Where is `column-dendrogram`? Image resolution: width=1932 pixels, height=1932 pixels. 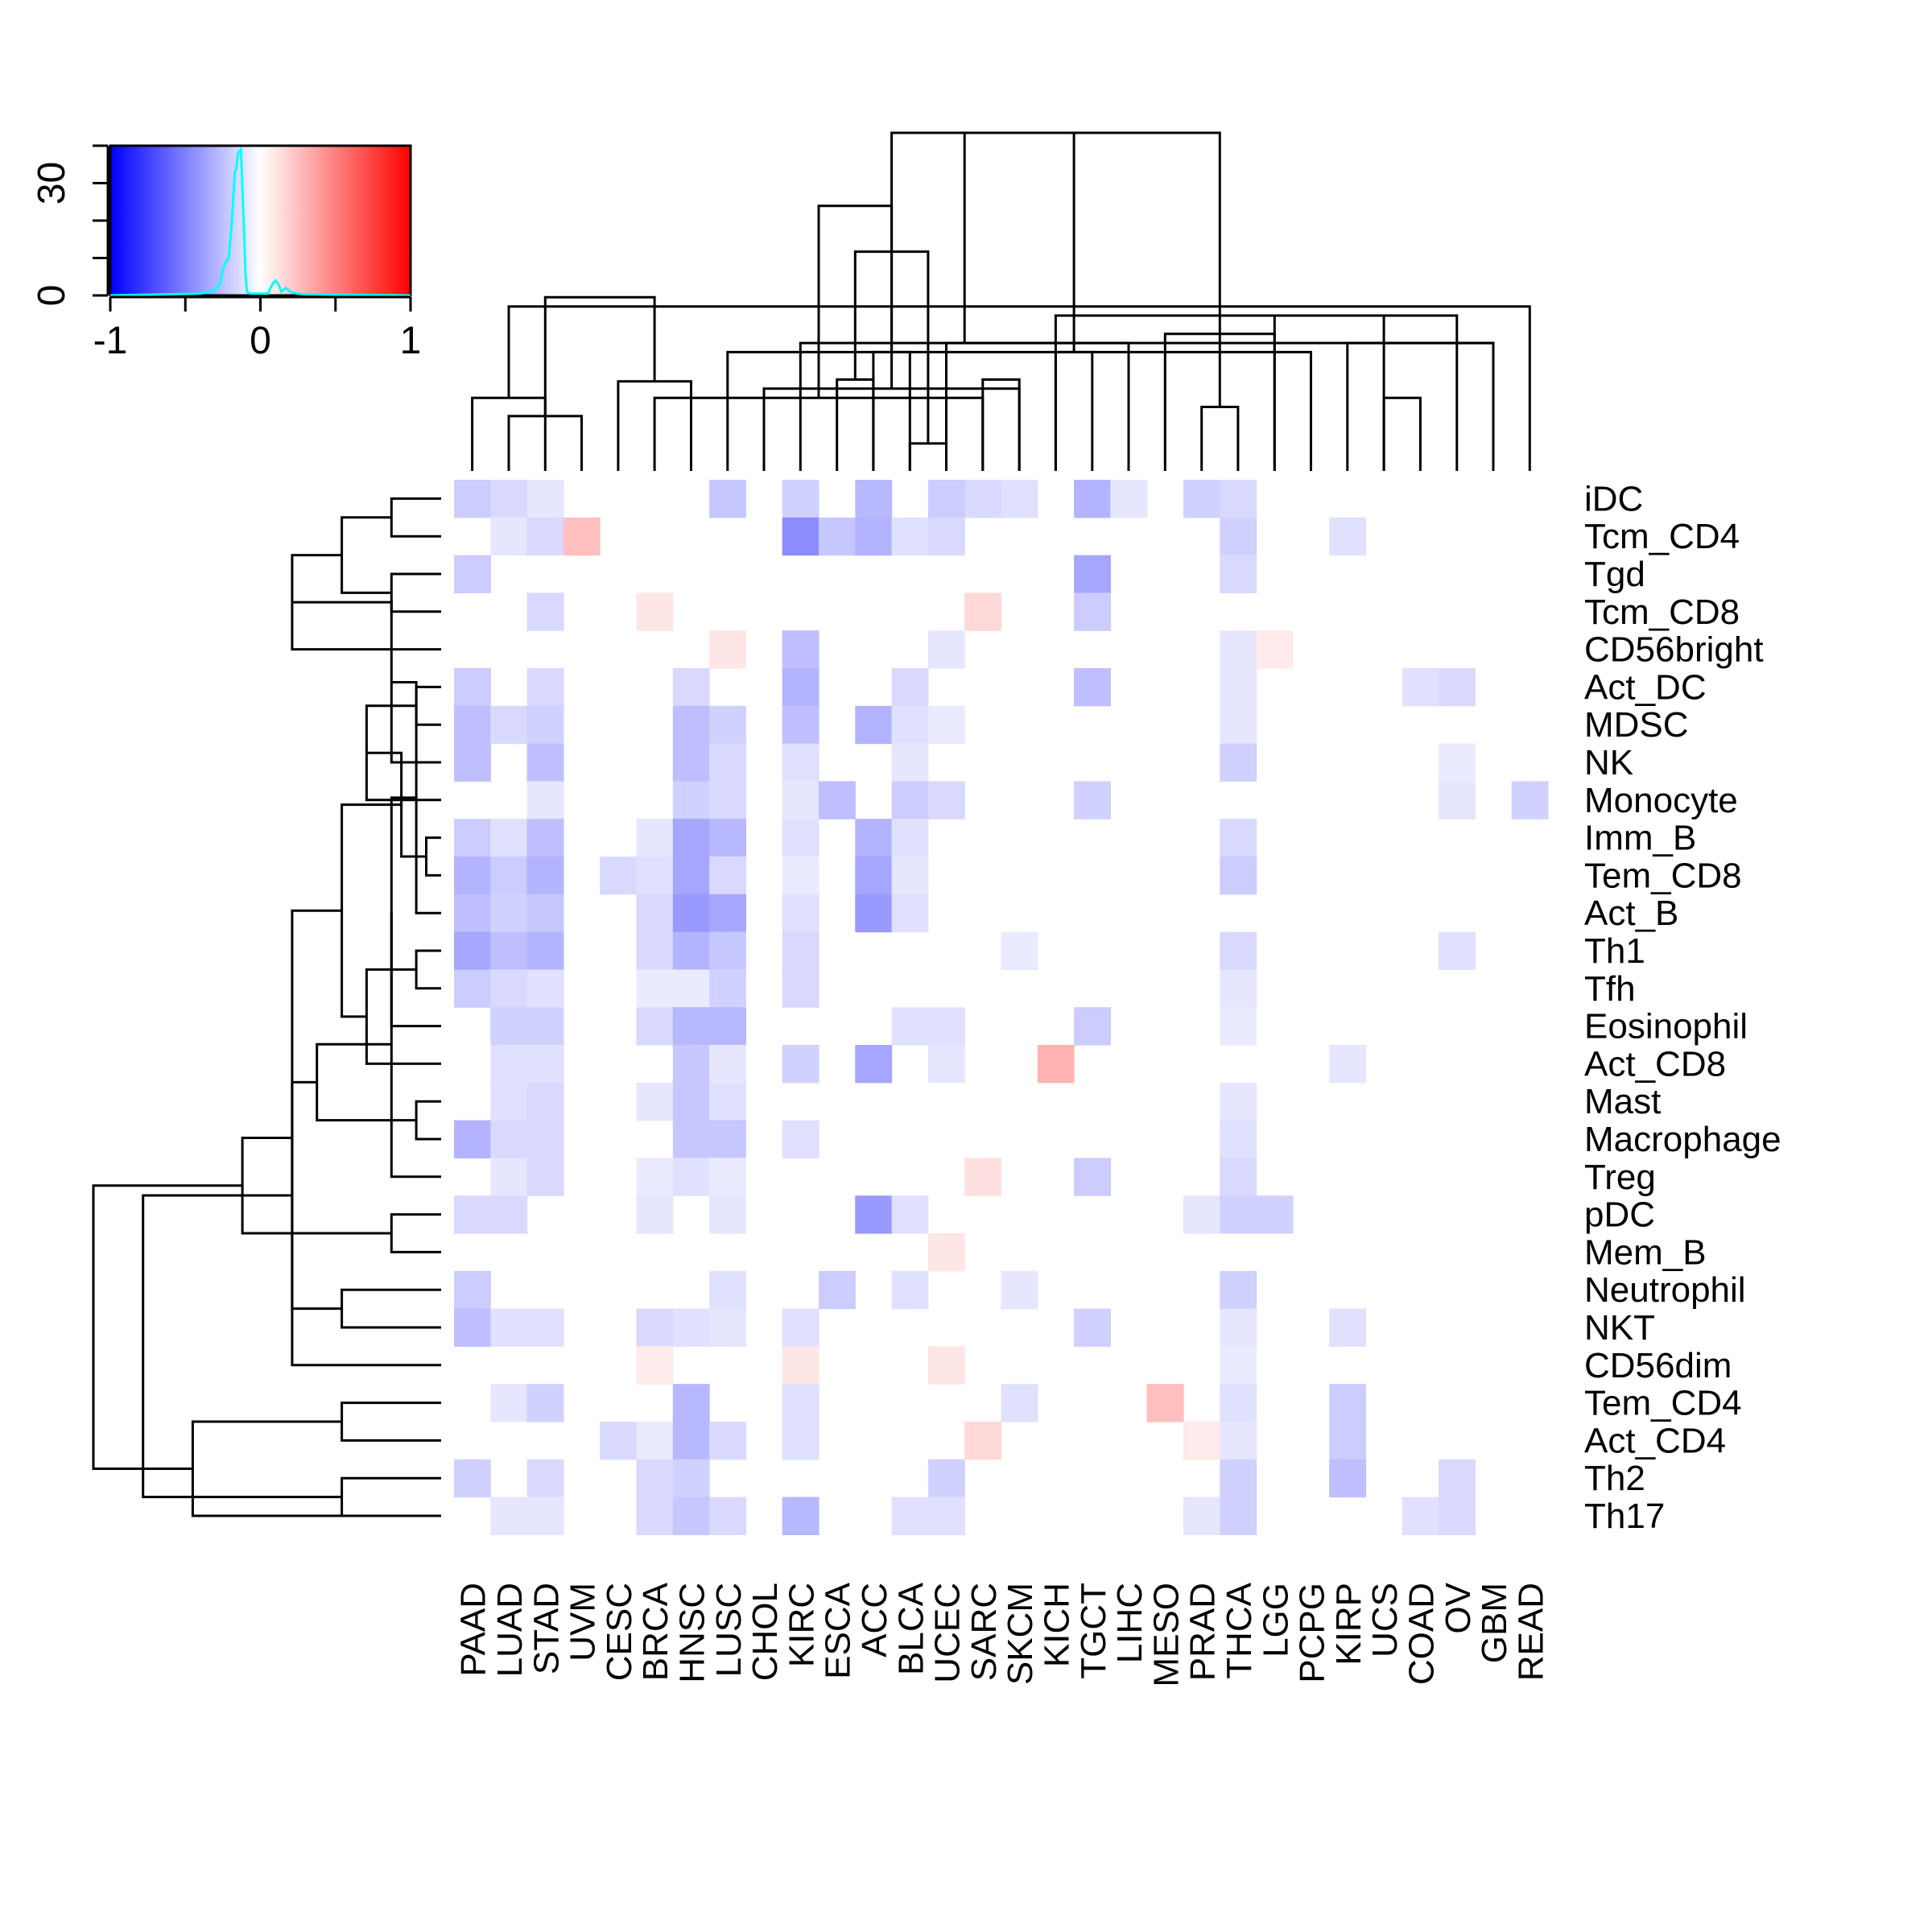
column-dendrogram is located at coordinates (1001, 301).